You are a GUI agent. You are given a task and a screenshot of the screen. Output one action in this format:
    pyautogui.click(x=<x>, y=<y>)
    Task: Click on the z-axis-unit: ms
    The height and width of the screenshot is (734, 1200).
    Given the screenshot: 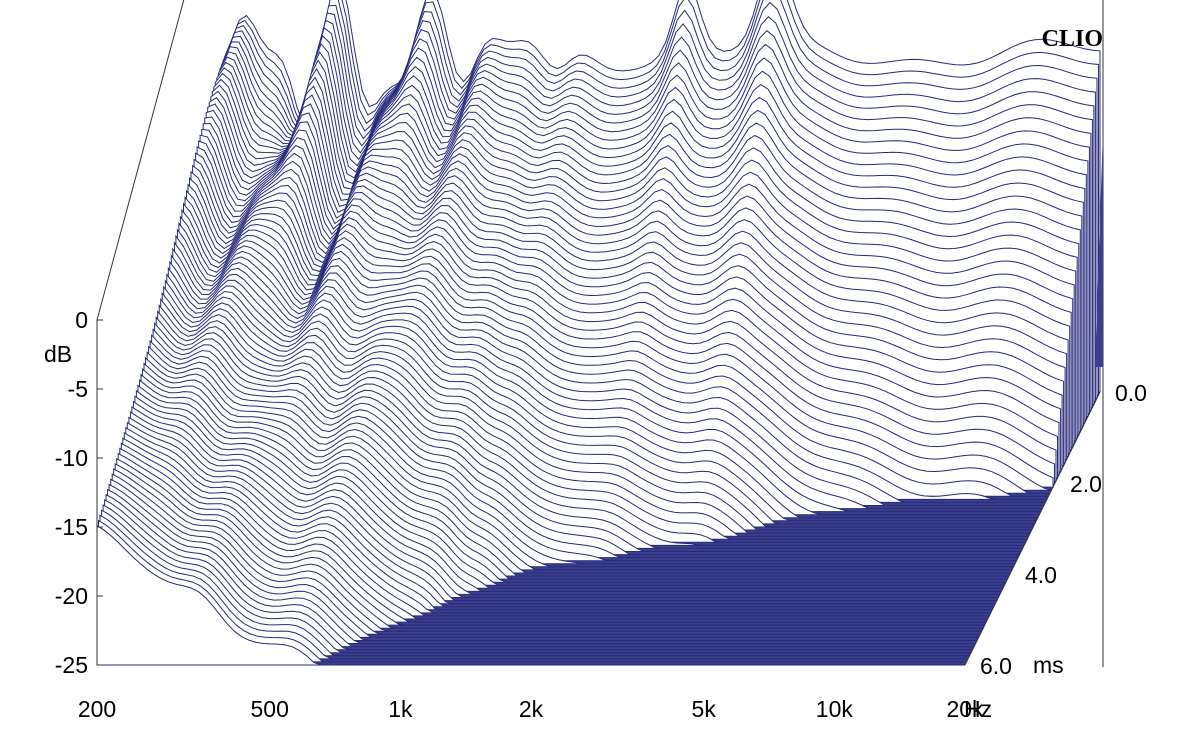 What is the action you would take?
    pyautogui.click(x=1048, y=665)
    